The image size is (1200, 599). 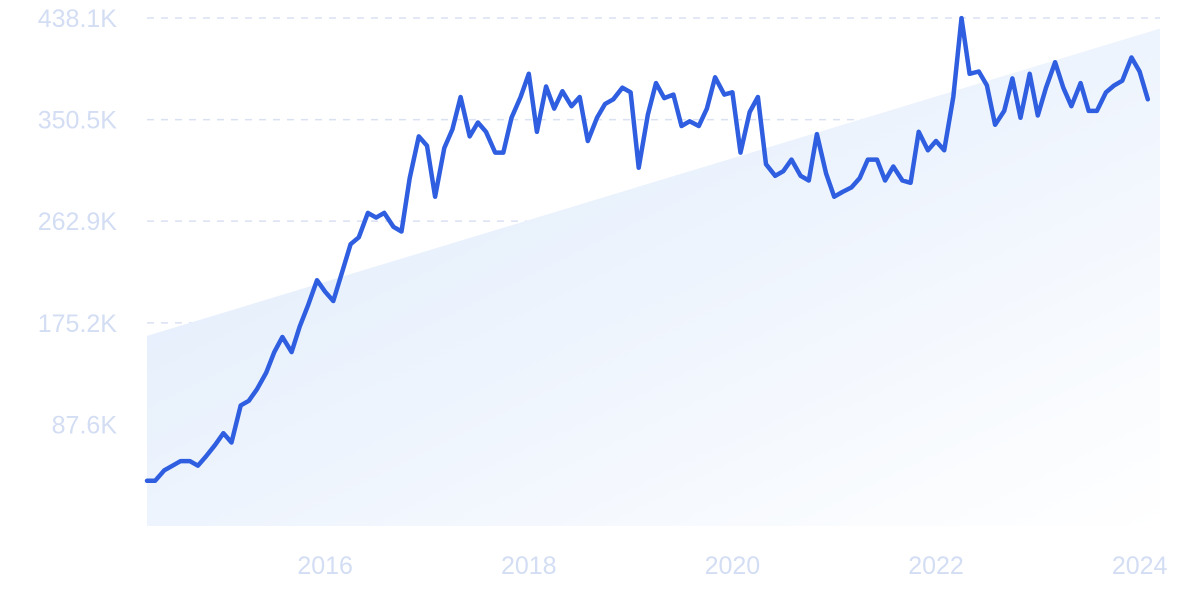 I want to click on x-tick-label: 2016, so click(x=325, y=566).